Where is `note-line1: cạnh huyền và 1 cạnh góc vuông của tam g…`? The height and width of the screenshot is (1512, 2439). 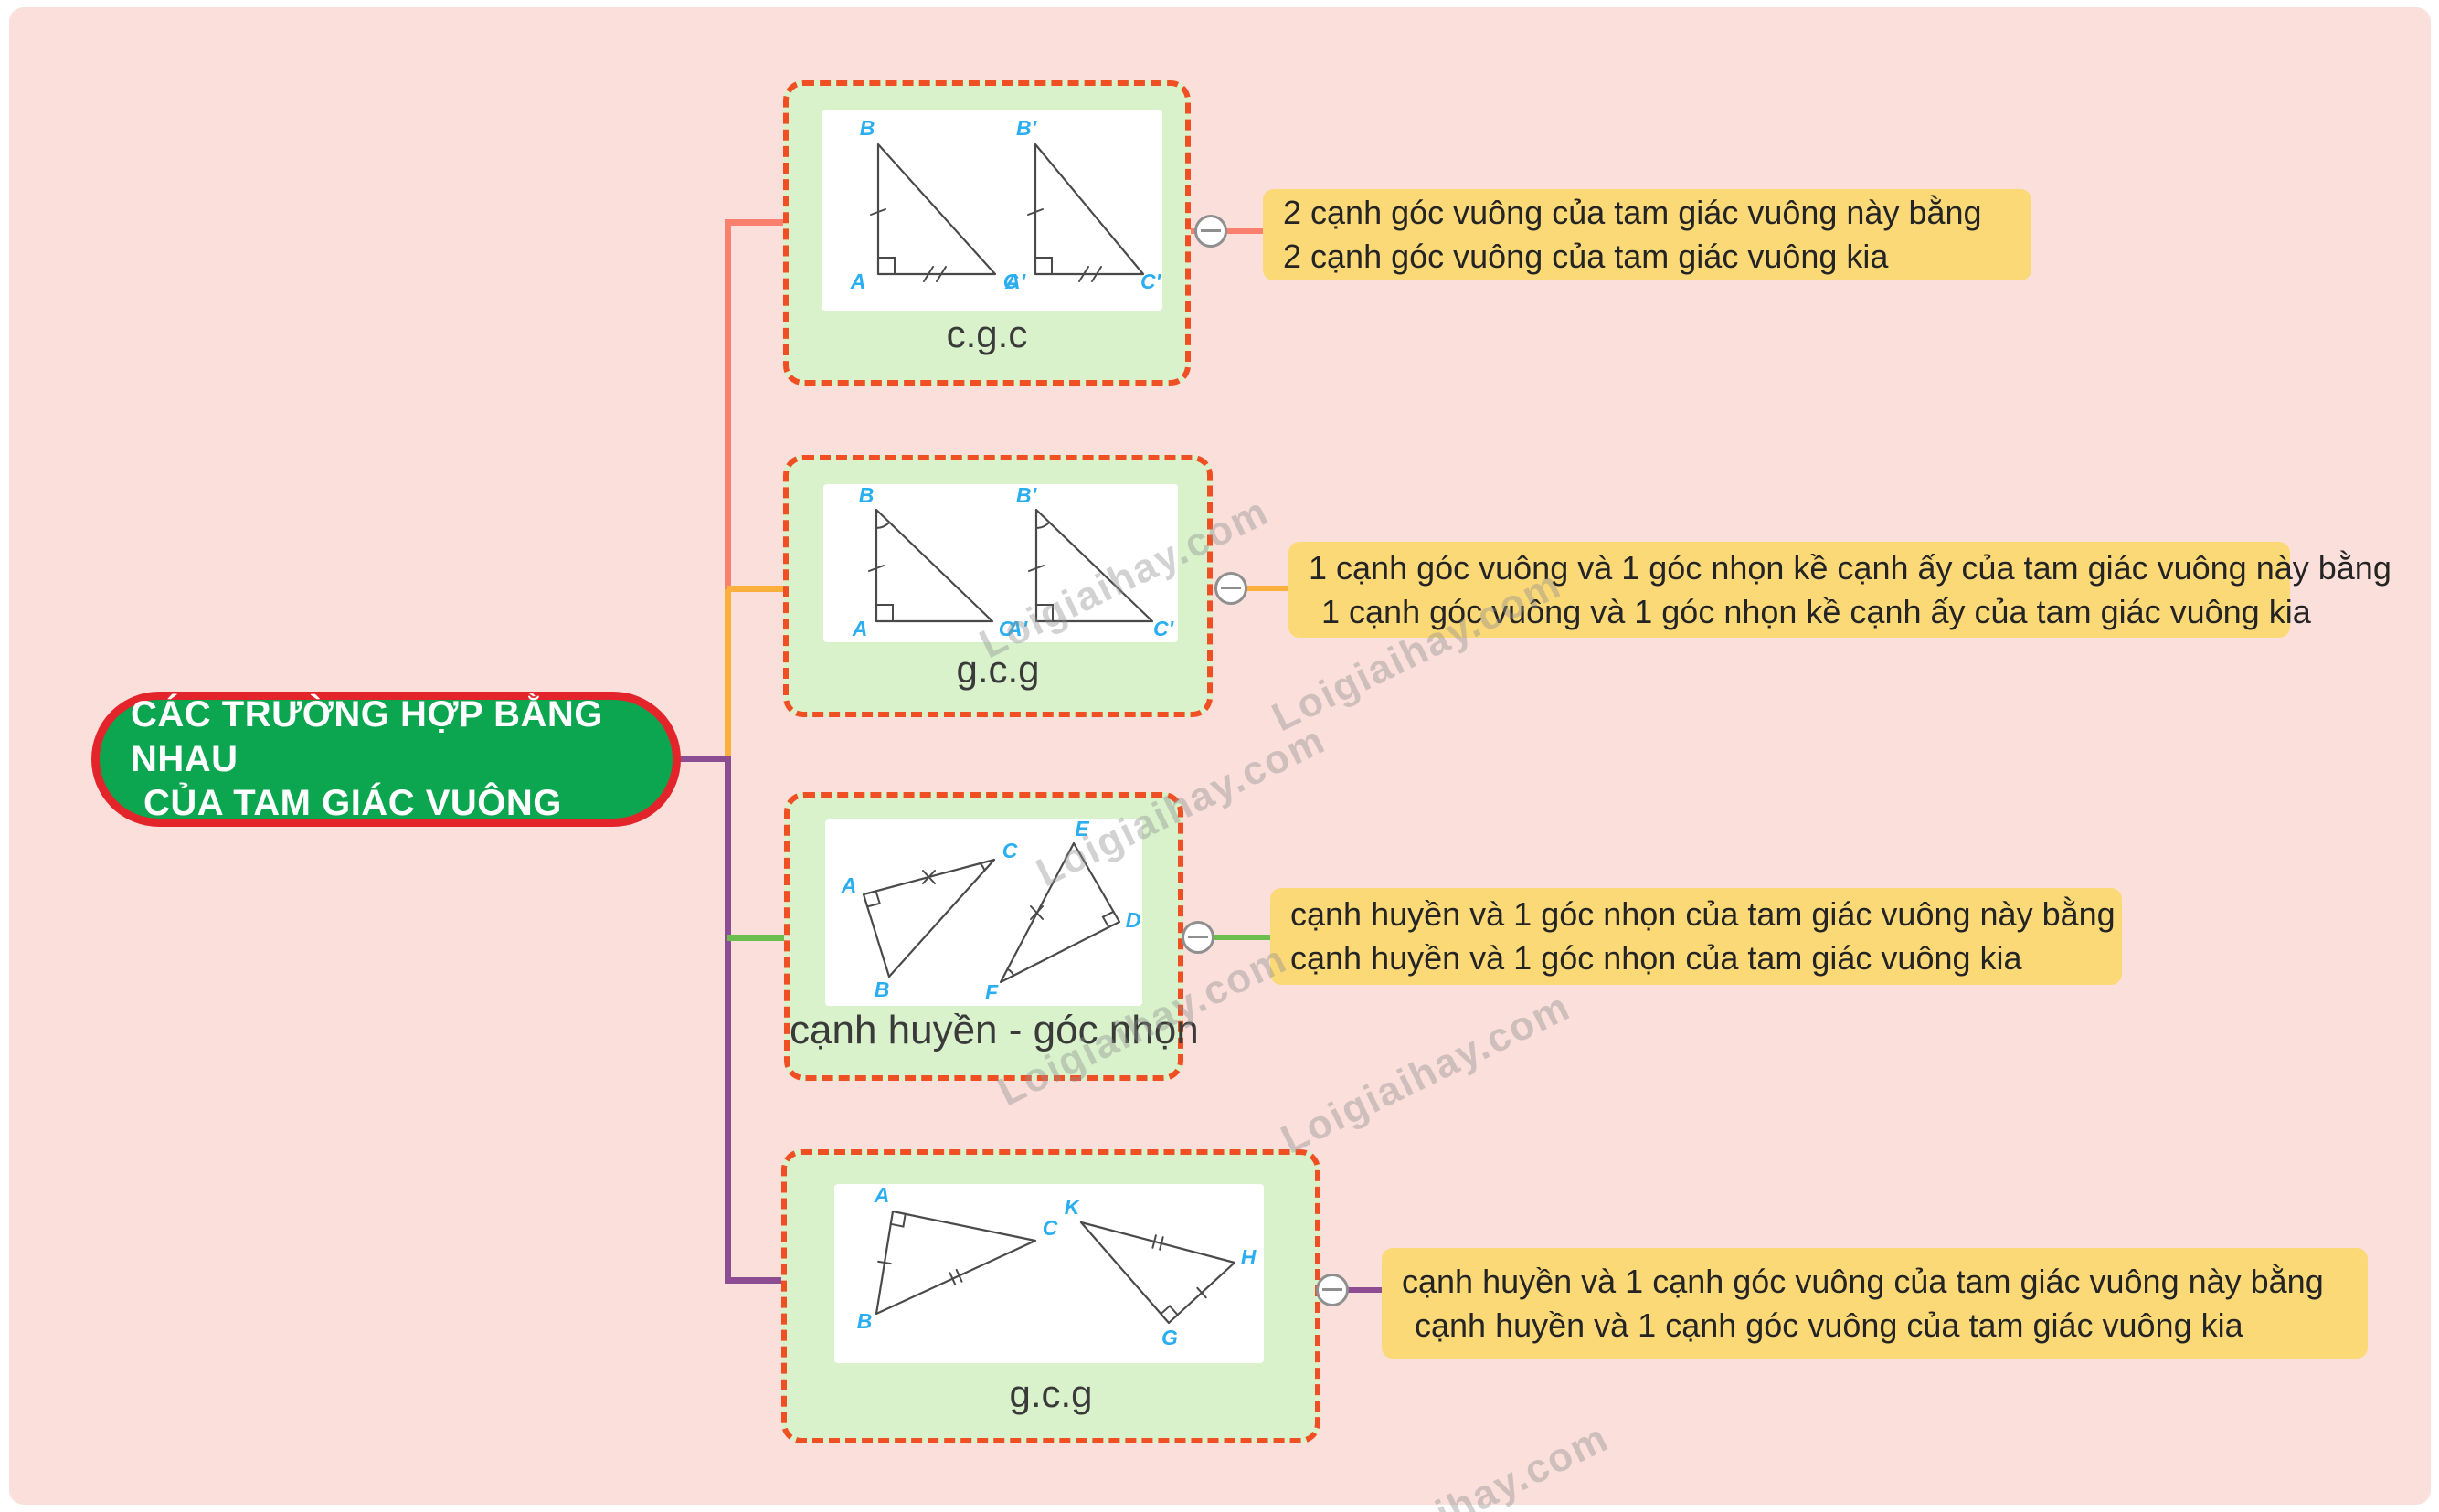
note-line1: cạnh huyền và 1 cạnh góc vuông của tam g… is located at coordinates (1863, 1281).